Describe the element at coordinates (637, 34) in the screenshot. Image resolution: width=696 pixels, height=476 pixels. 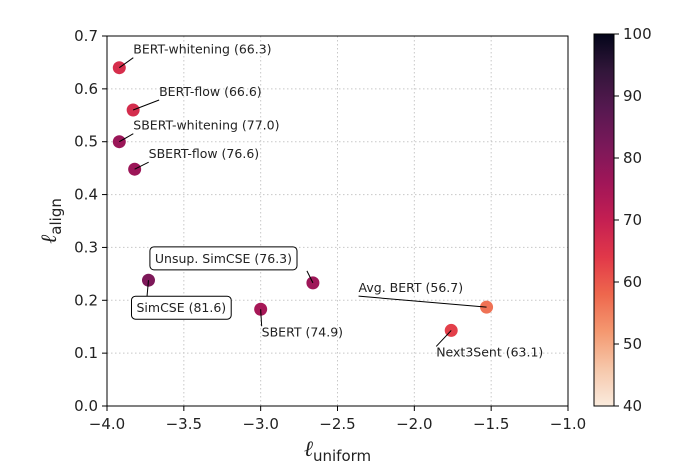
I see `colorbar-tick-label: 100` at that location.